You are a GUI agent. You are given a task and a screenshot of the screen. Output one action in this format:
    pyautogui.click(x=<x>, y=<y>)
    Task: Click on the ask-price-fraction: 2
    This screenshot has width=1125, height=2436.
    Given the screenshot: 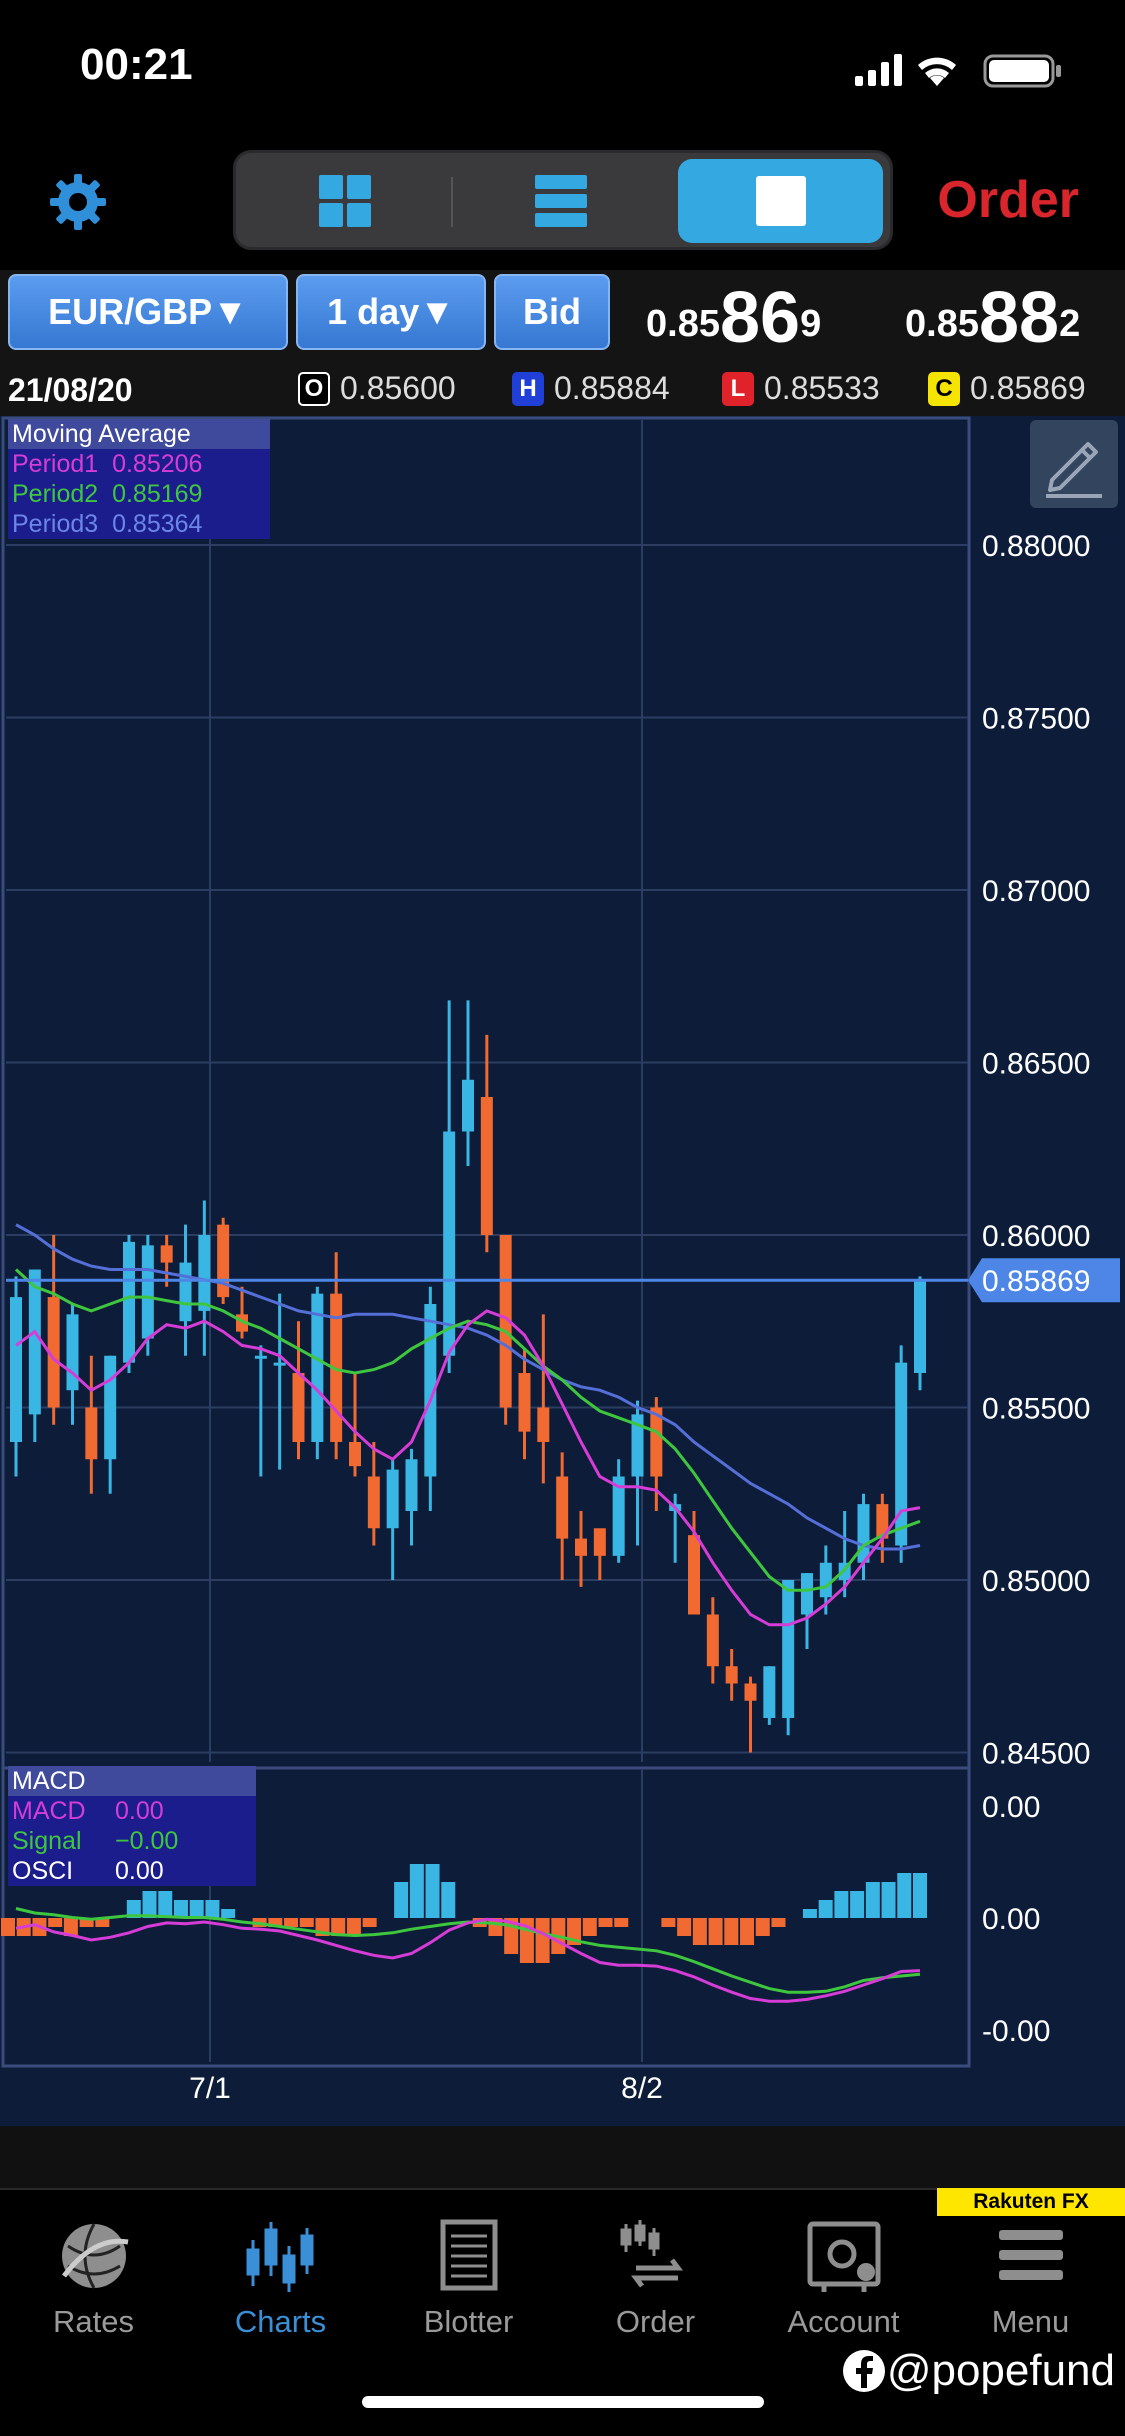 What is the action you would take?
    pyautogui.click(x=1070, y=324)
    